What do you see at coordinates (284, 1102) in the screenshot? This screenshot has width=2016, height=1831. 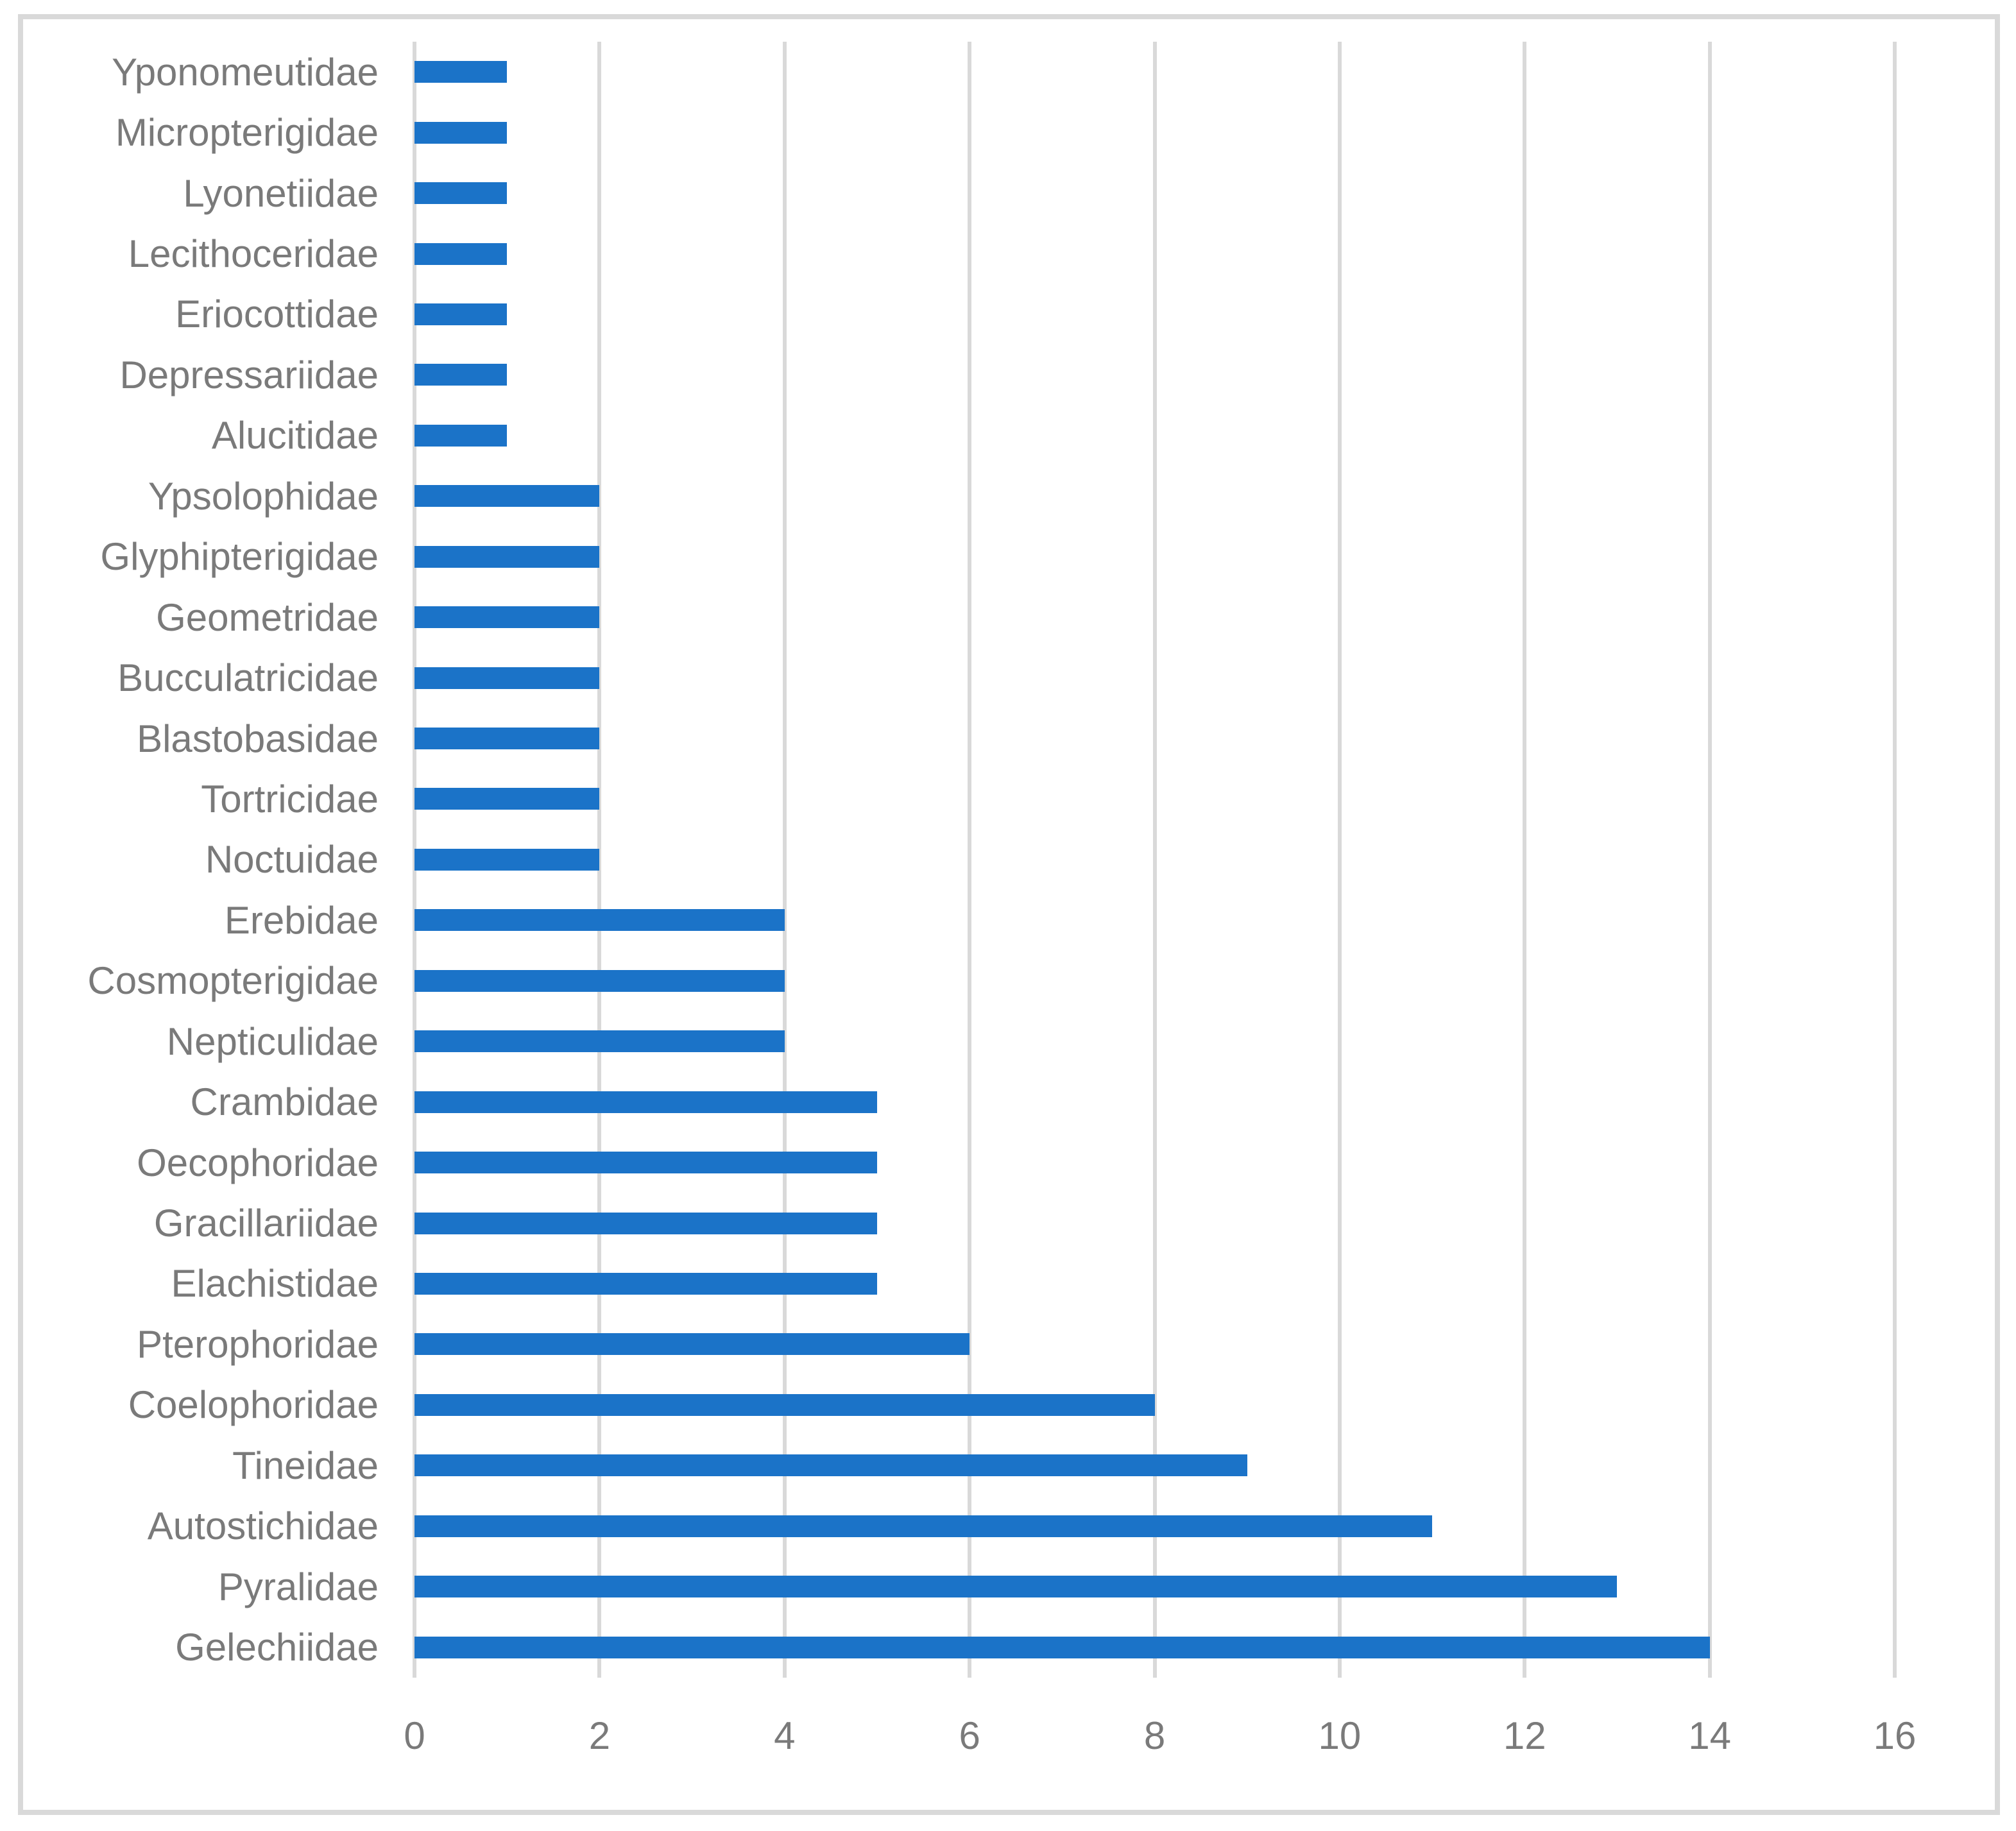 I see `category-label: Crambidae` at bounding box center [284, 1102].